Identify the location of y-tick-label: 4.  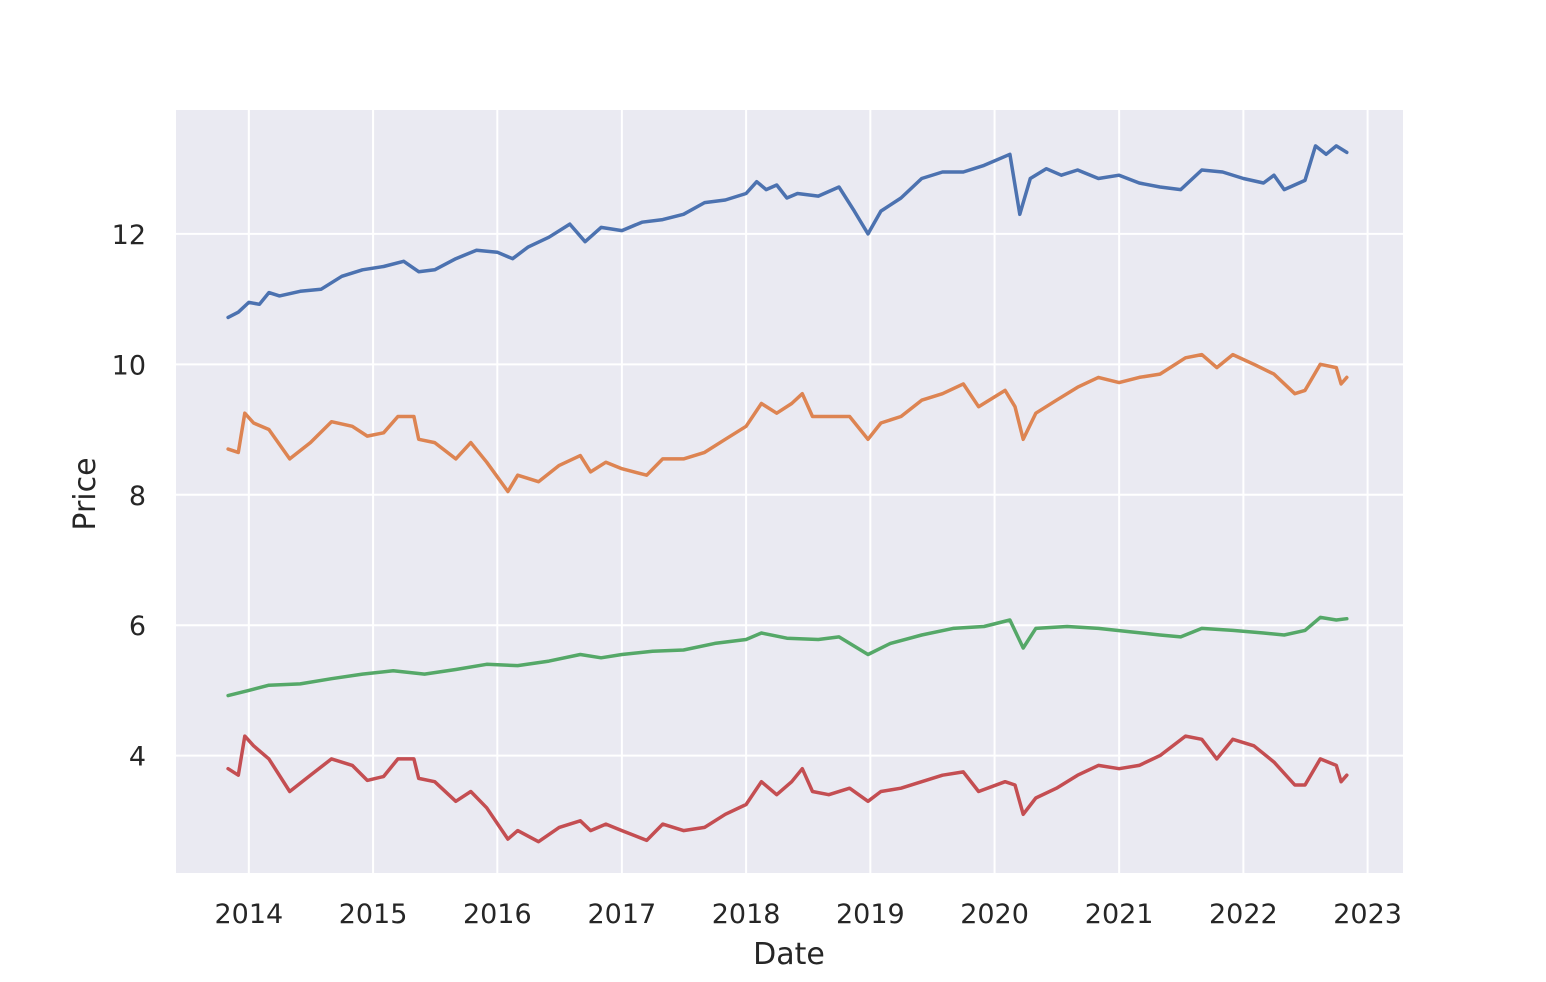
(137, 757).